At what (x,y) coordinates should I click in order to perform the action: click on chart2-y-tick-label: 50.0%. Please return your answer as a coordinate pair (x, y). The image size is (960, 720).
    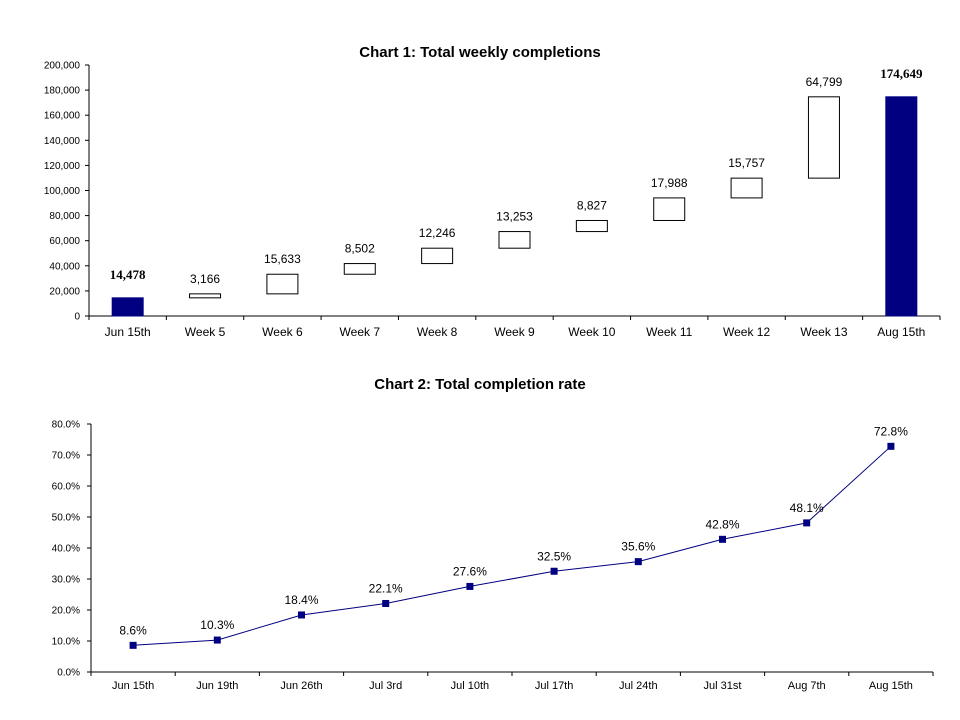
    Looking at the image, I should click on (66, 518).